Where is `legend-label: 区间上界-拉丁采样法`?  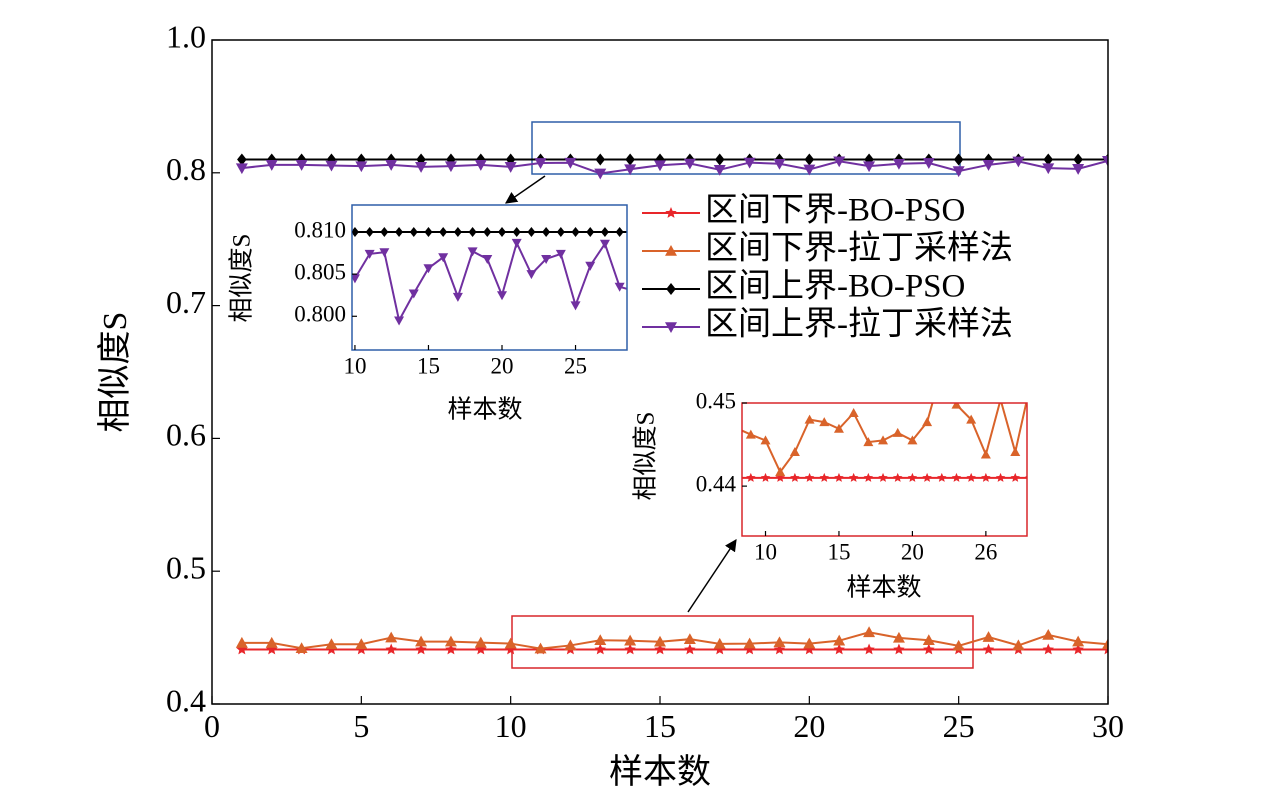
legend-label: 区间上界-拉丁采样法 is located at coordinates (859, 324).